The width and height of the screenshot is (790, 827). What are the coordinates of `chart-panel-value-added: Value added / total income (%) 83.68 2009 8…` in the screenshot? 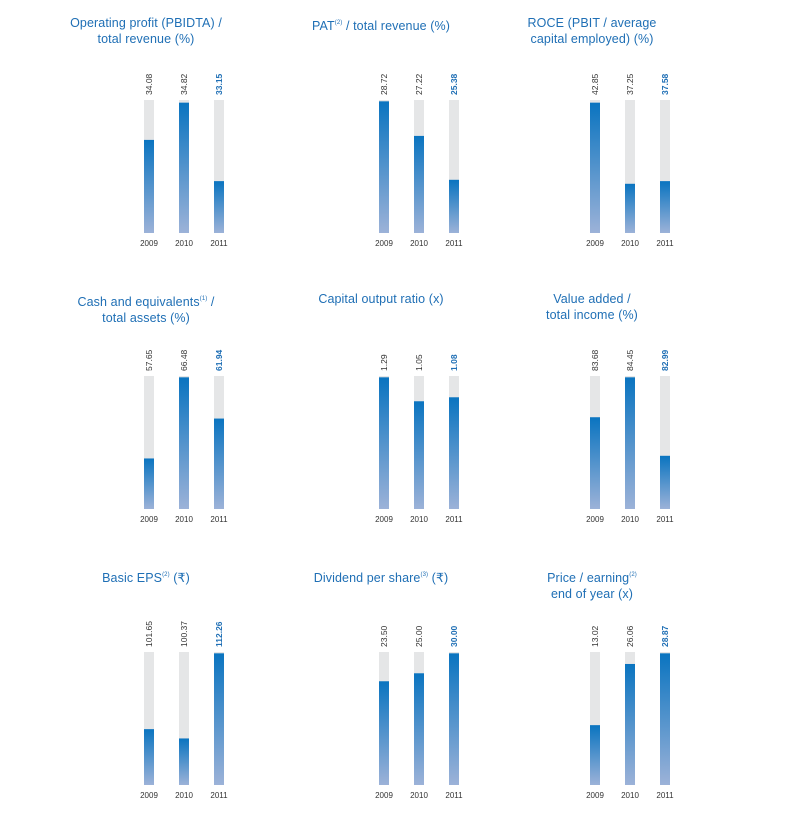 It's located at (592, 421).